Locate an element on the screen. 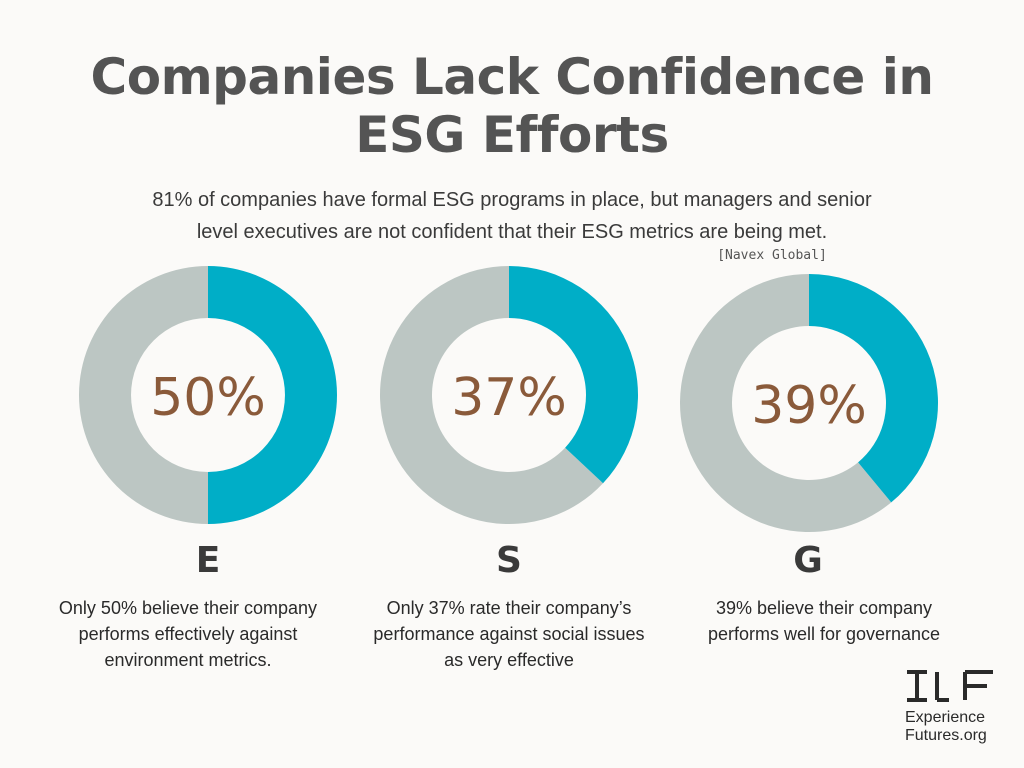 This screenshot has width=1024, height=768. experience-futures-logo-icon is located at coordinates (950, 686).